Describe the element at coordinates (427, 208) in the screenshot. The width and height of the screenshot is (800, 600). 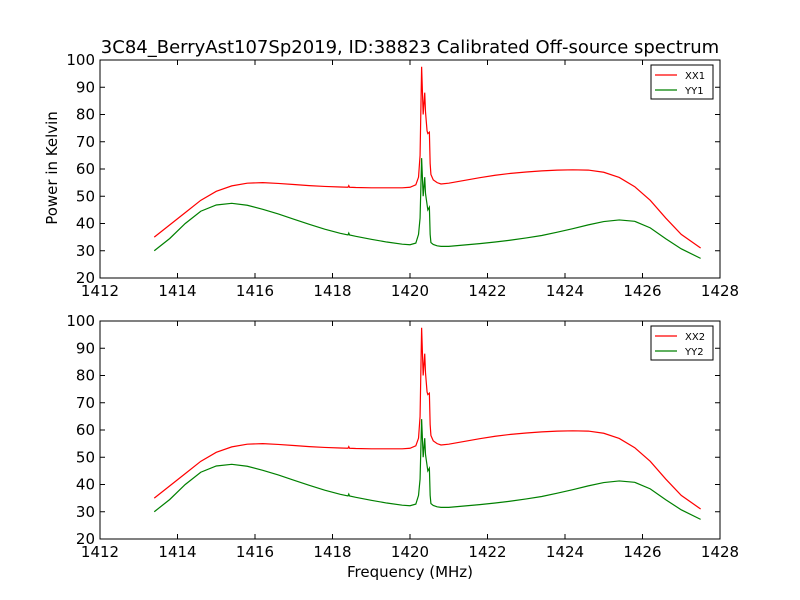
I see `series-line-yy1` at that location.